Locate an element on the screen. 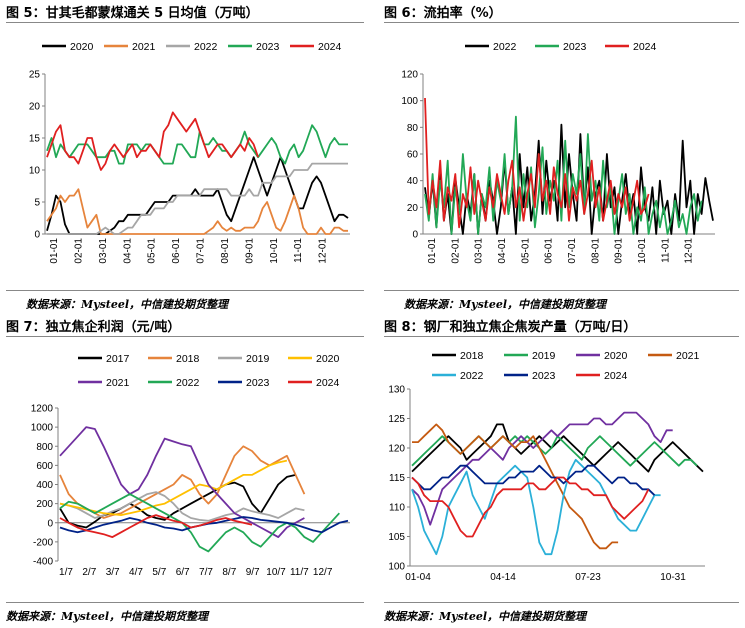 The image size is (745, 628). x-tick-label: 03-01 is located at coordinates (103, 251).